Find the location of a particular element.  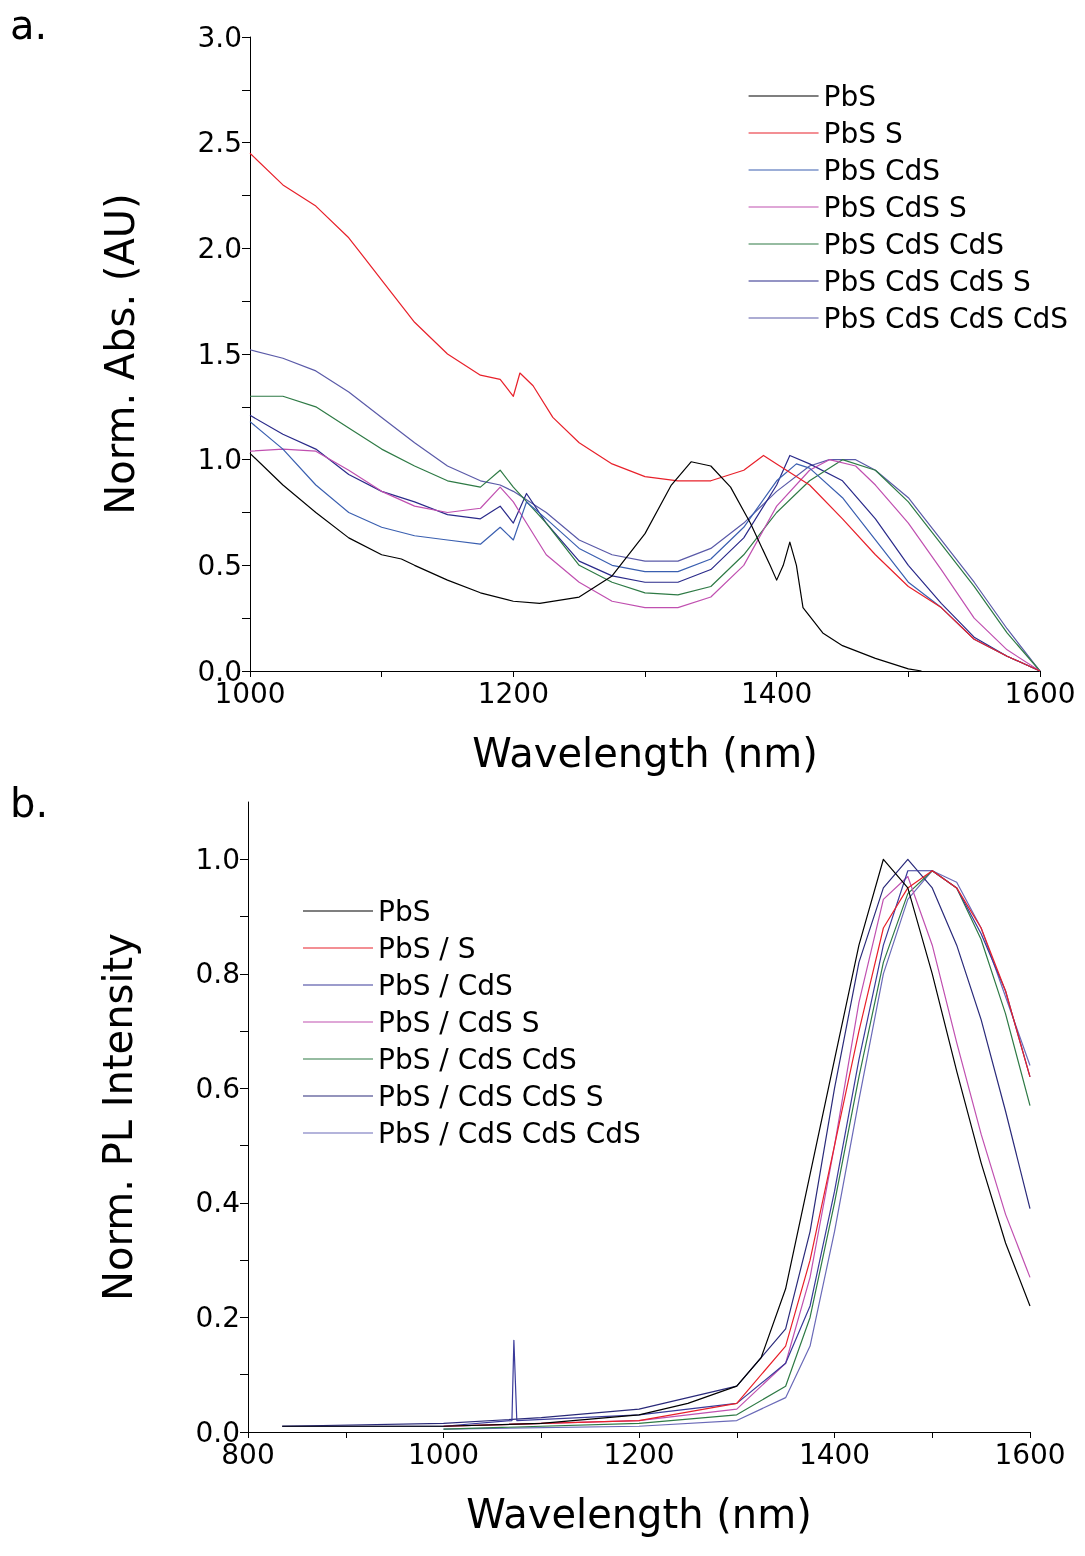

y-tick-label: 0.4 is located at coordinates (217, 1203).